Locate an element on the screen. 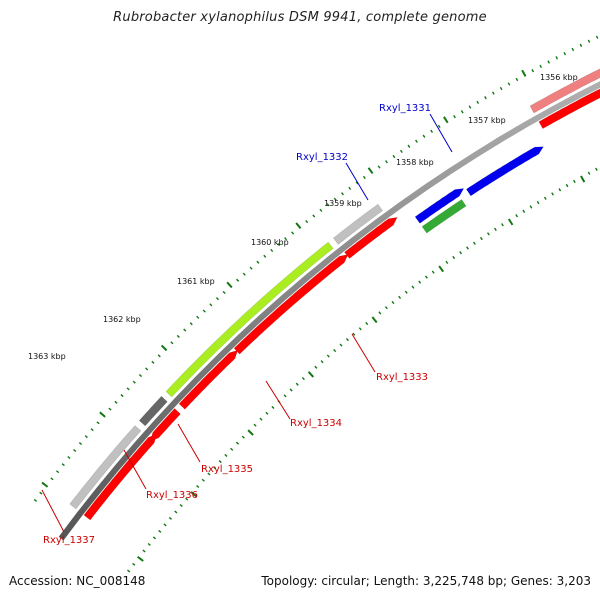  gene-label-rxyl-1334: Rxyl_1334 is located at coordinates (316, 423).